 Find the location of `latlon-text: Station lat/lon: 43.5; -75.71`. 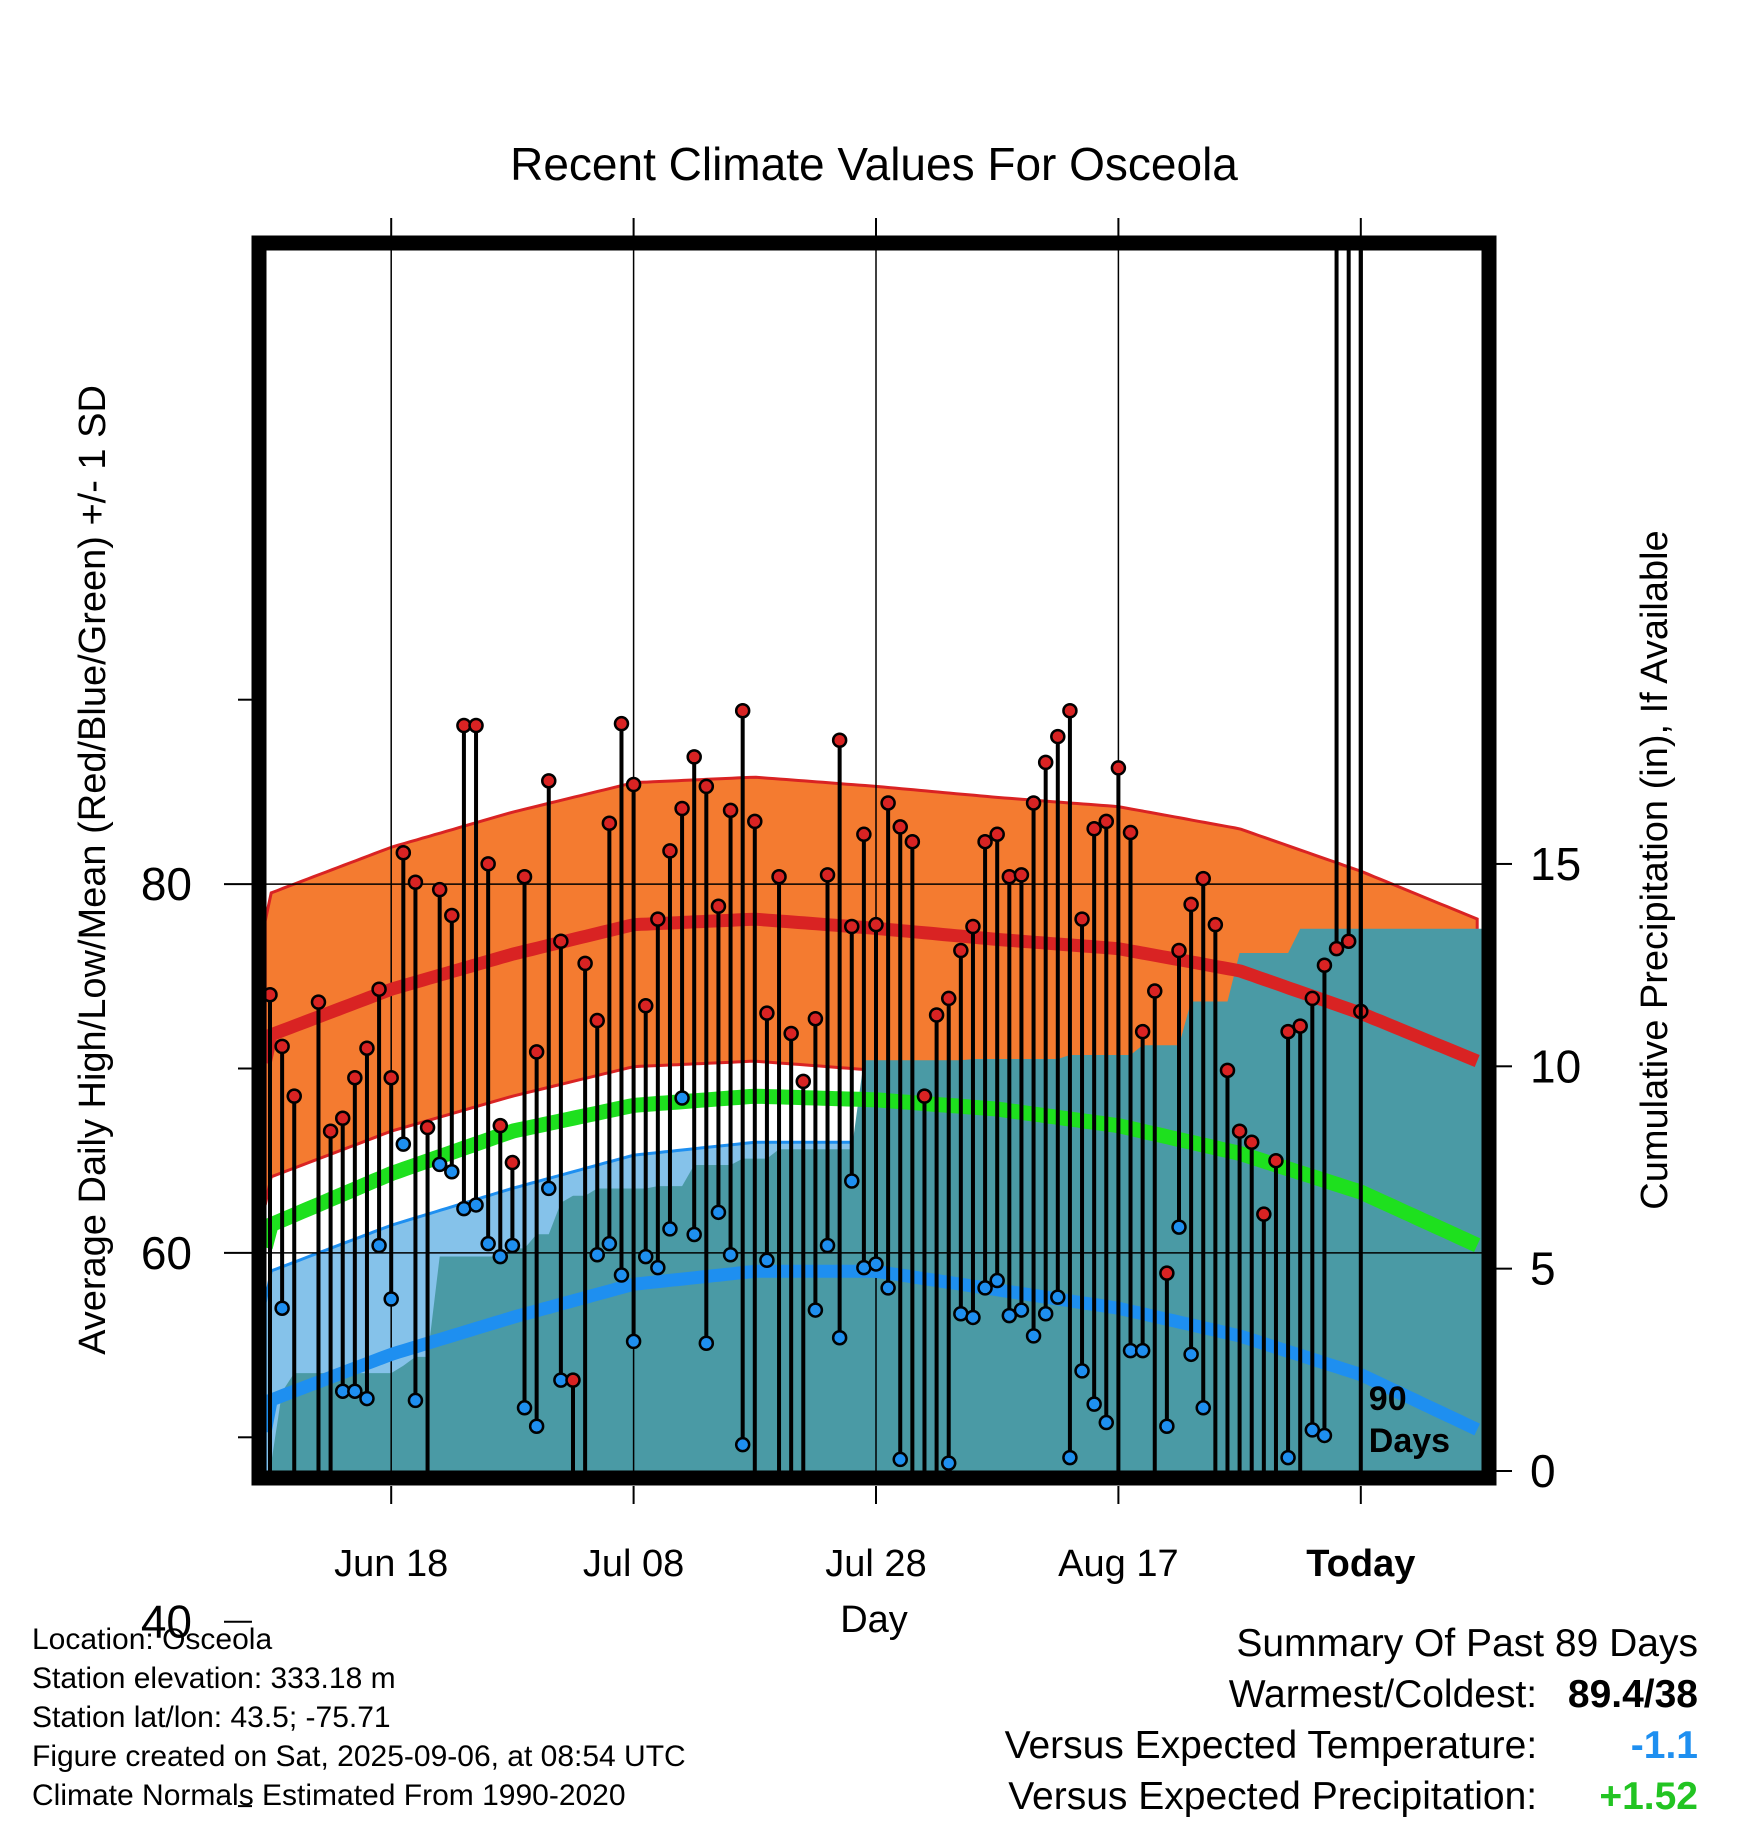

latlon-text: Station lat/lon: 43.5; -75.71 is located at coordinates (211, 1717).